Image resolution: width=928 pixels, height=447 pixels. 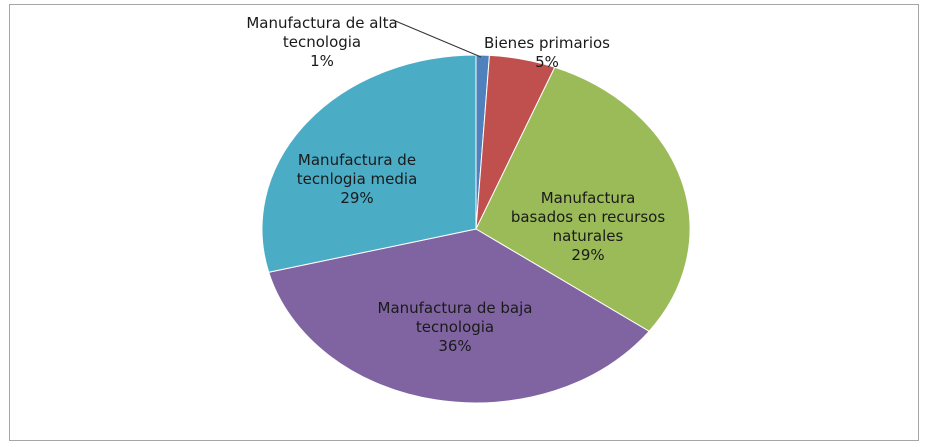 What do you see at coordinates (322, 32) in the screenshot?
I see `category-label: Manufactura de alta tecnologia` at bounding box center [322, 32].